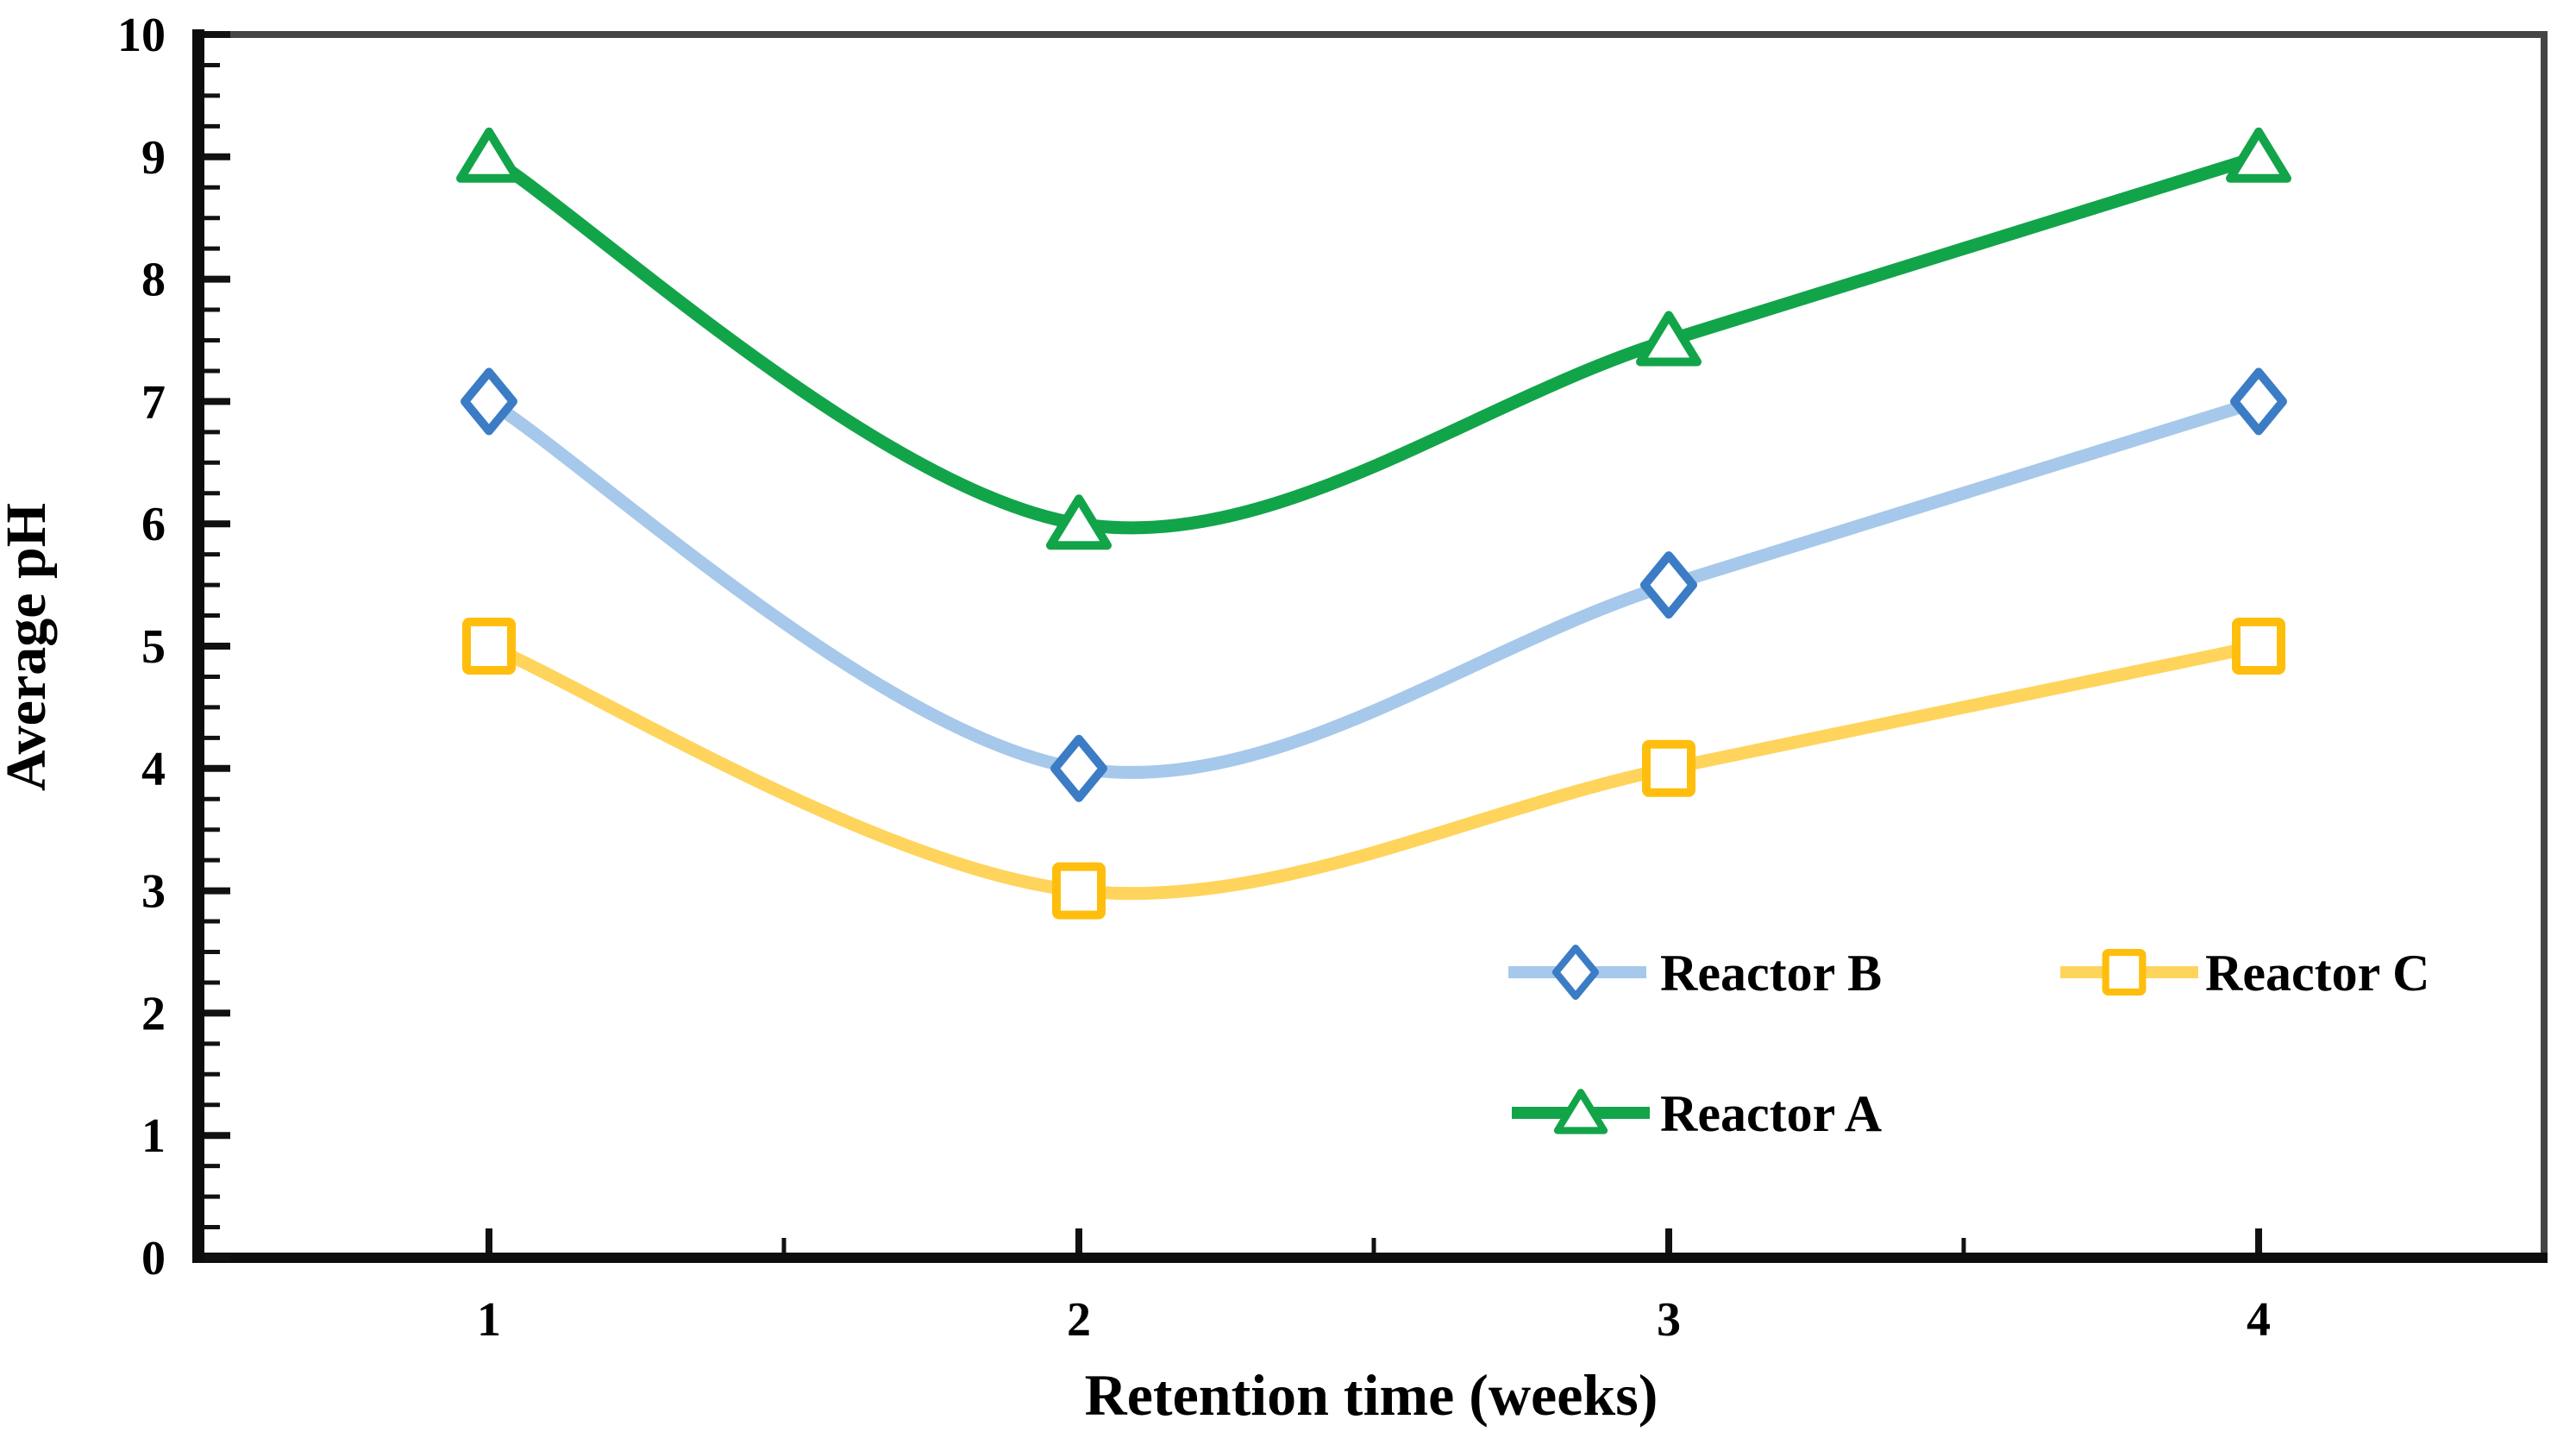 Image resolution: width=2576 pixels, height=1451 pixels. I want to click on legend-item-reactor-a: Reactor A, so click(1697, 1113).